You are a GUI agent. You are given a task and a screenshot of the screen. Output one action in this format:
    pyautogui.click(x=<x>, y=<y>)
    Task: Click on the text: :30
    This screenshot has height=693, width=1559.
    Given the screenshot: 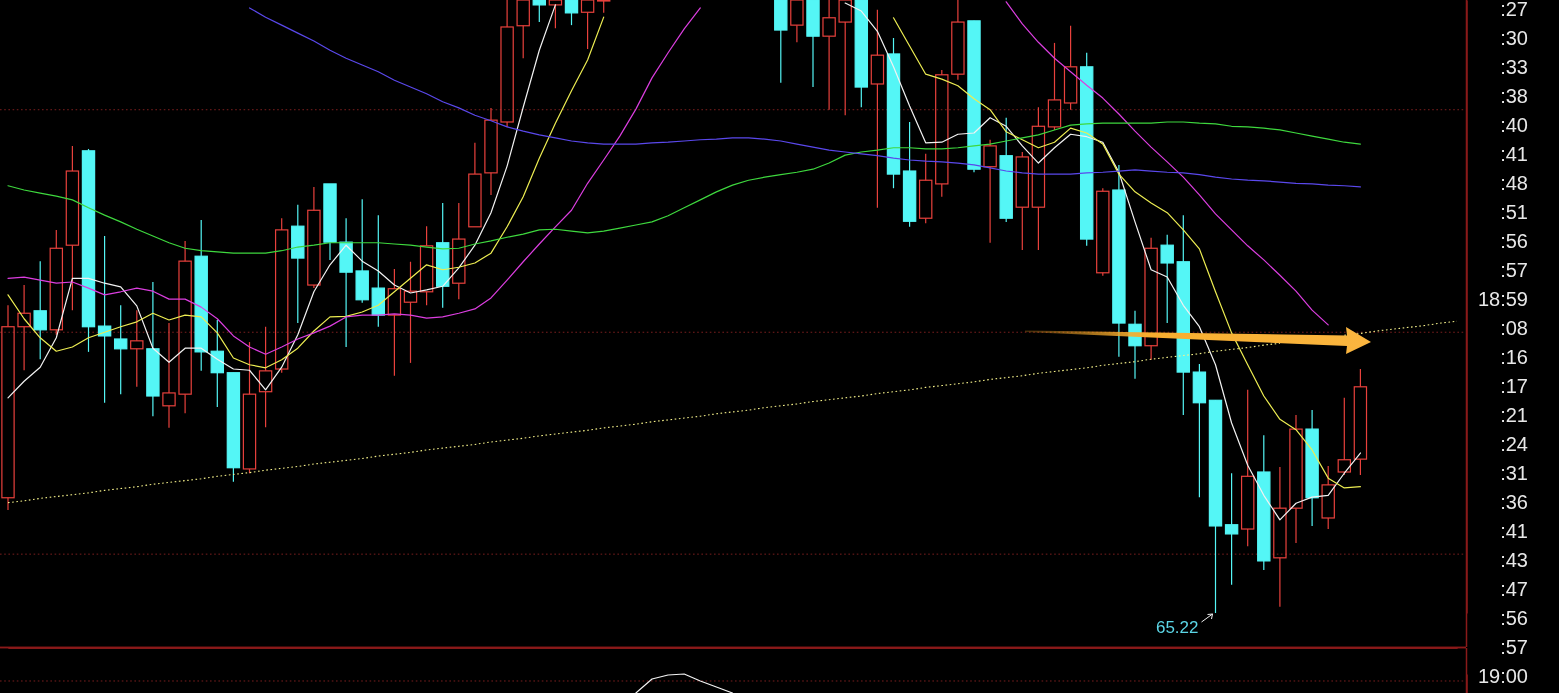 What is the action you would take?
    pyautogui.click(x=1514, y=38)
    